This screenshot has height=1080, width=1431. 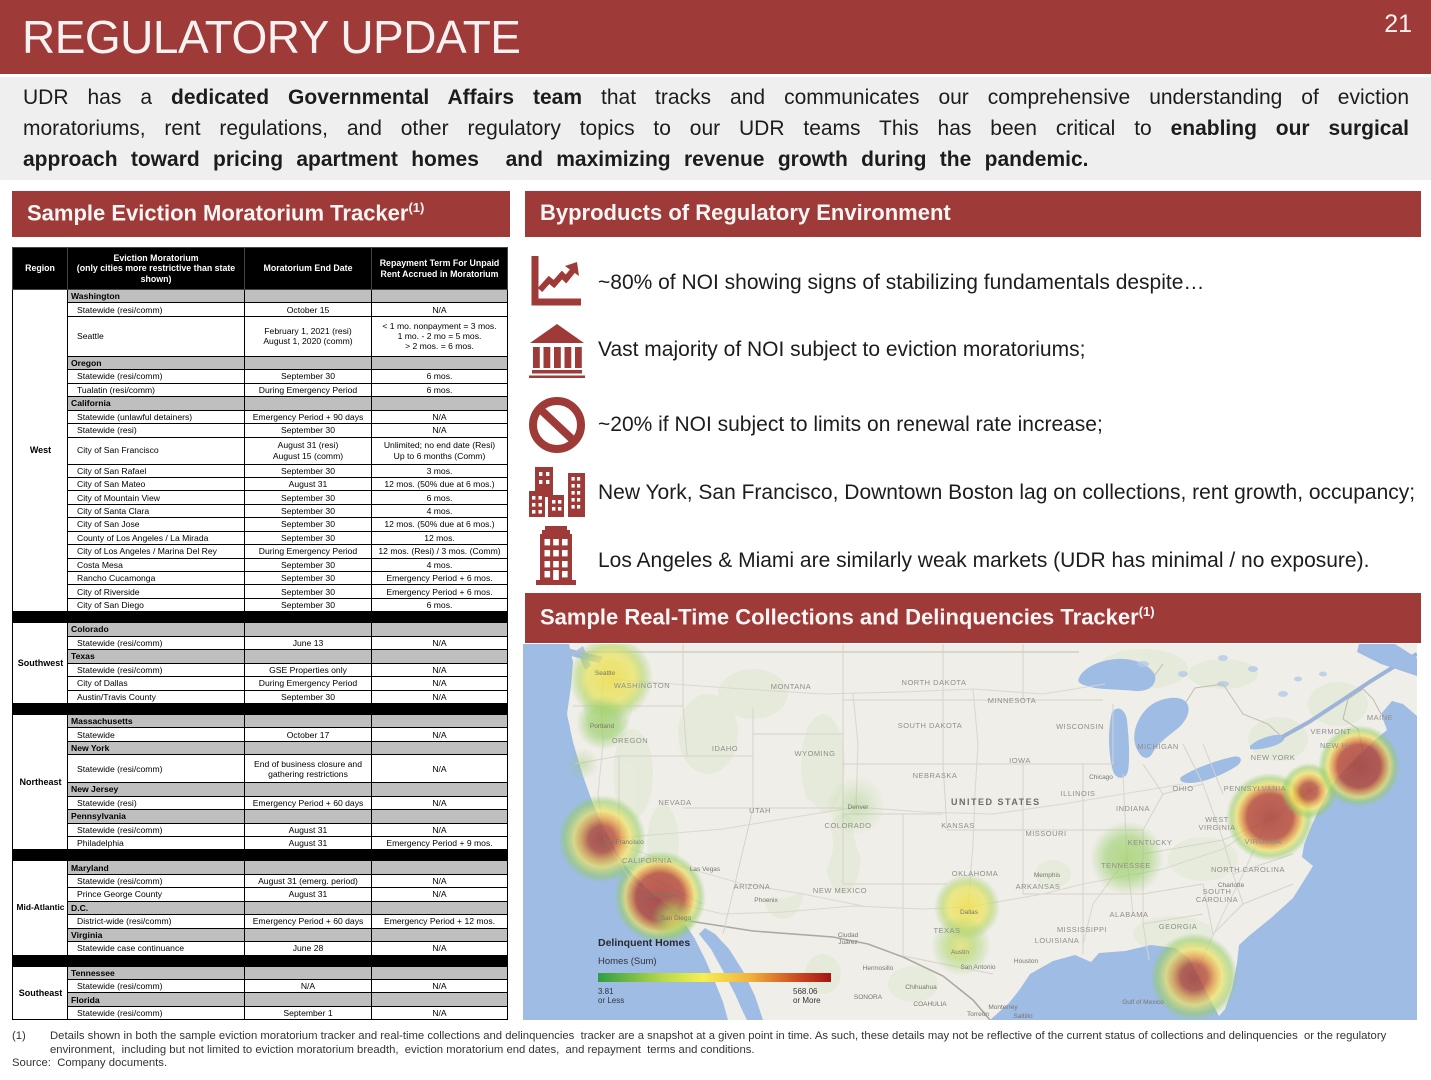 I want to click on svg-text: or More, so click(x=807, y=1000).